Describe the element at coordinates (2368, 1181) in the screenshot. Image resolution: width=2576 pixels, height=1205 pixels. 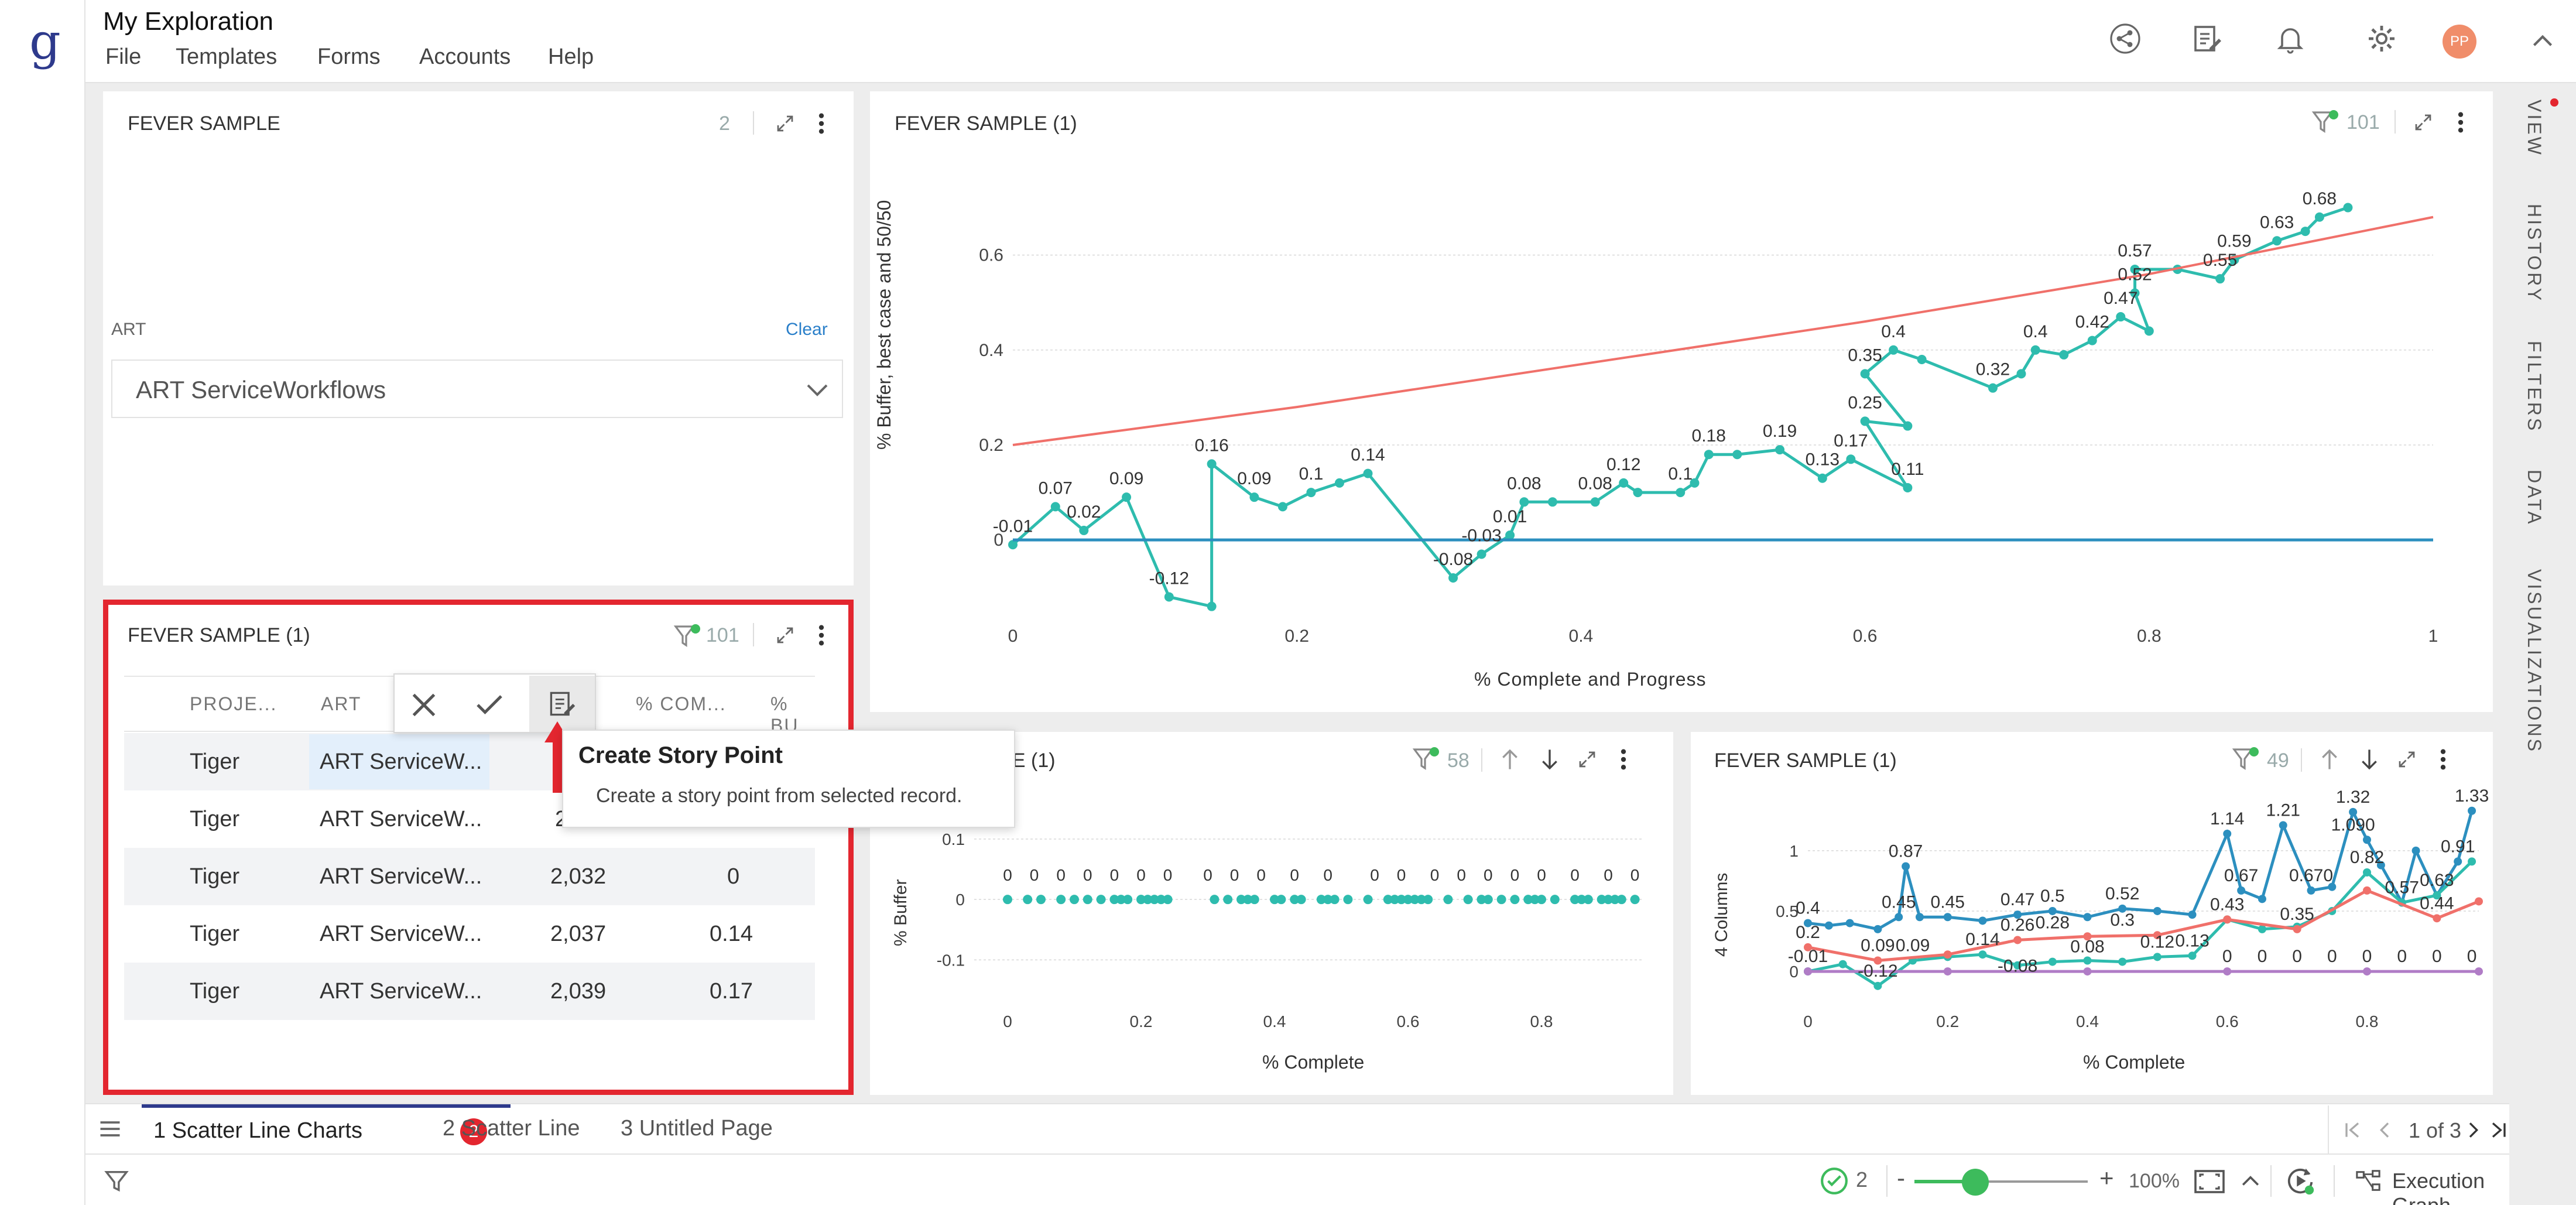
I see `execution-graph-icon` at that location.